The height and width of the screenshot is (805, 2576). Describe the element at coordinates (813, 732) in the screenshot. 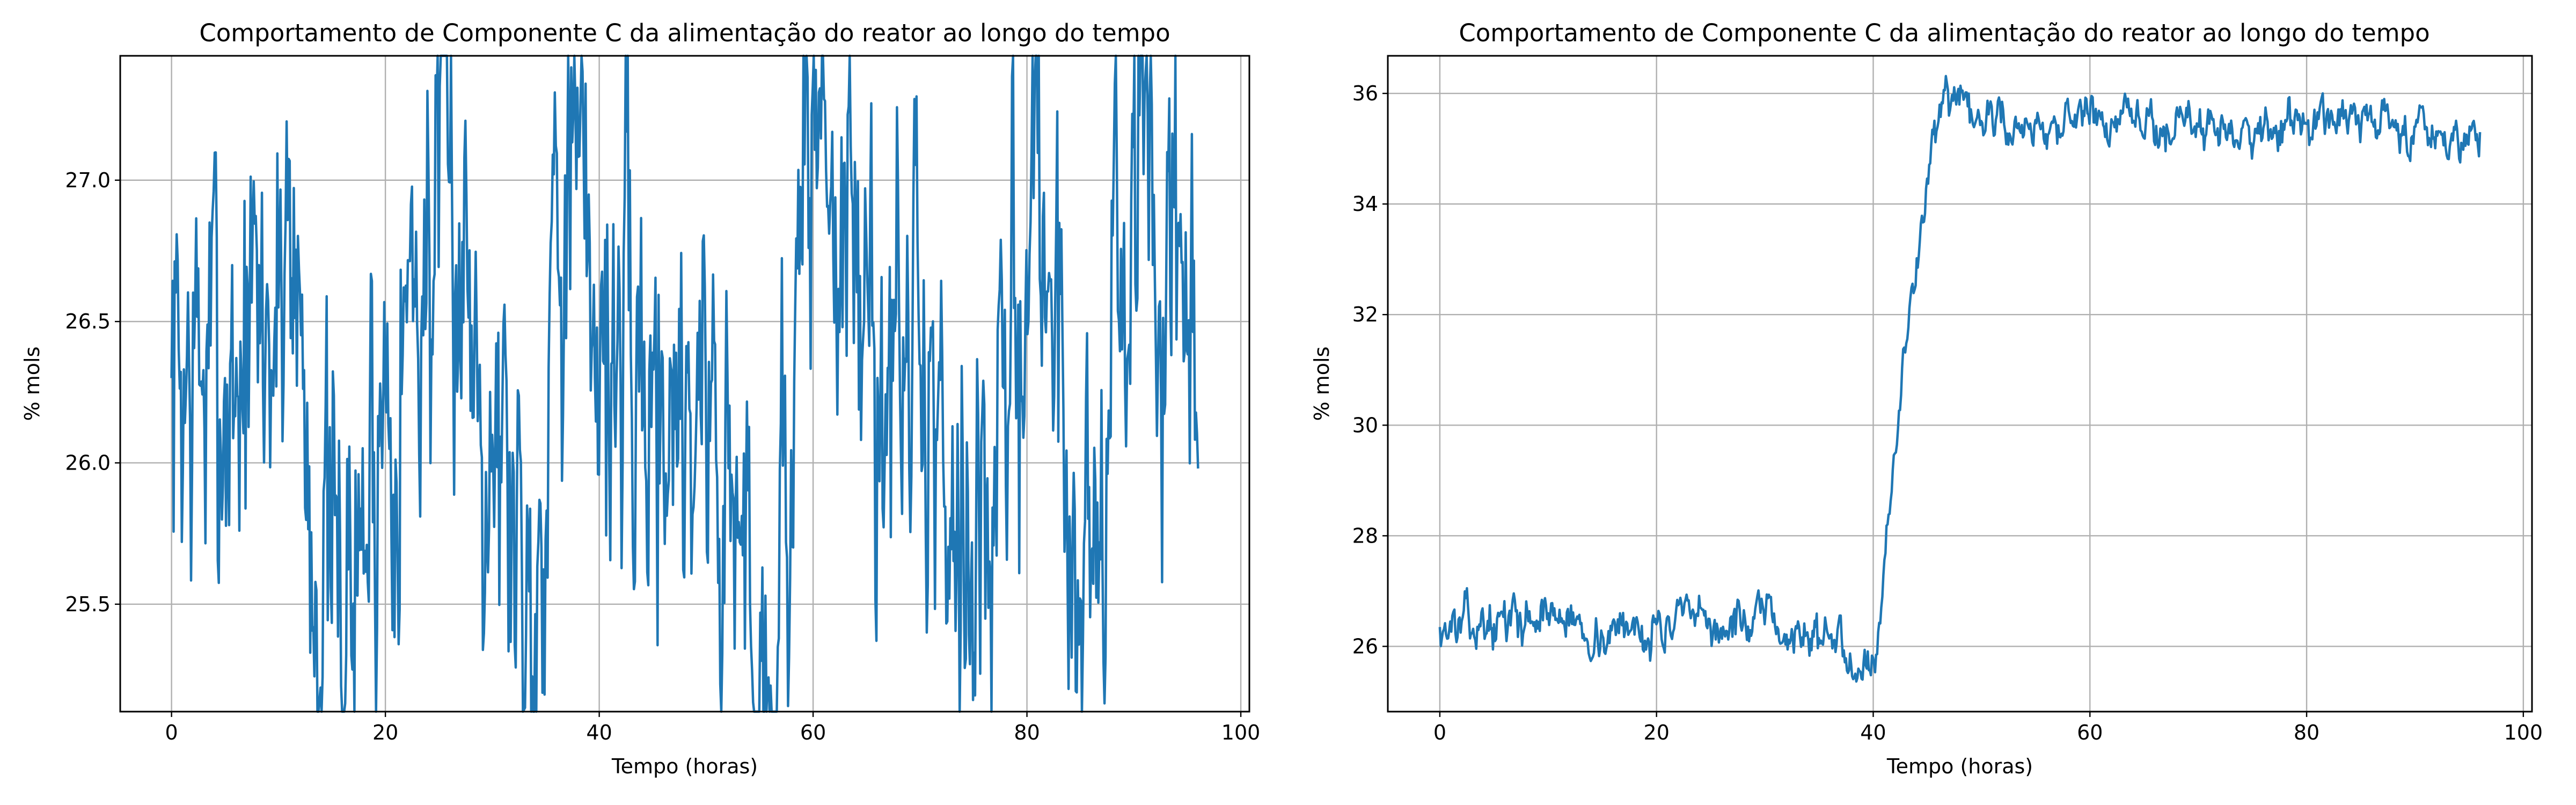

I see `chart-left-x-tick-label: 60` at that location.